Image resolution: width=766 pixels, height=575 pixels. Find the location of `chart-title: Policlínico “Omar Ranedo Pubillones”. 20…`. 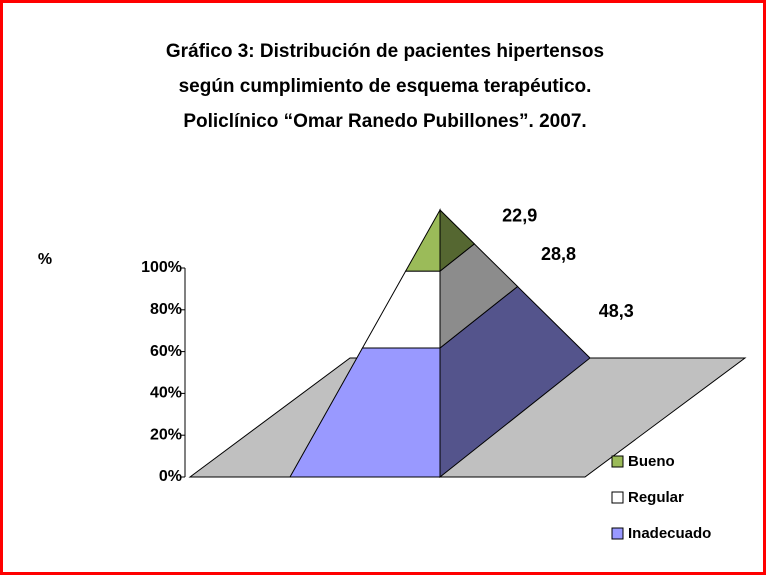

chart-title: Policlínico “Omar Ranedo Pubillones”. 20… is located at coordinates (384, 121).